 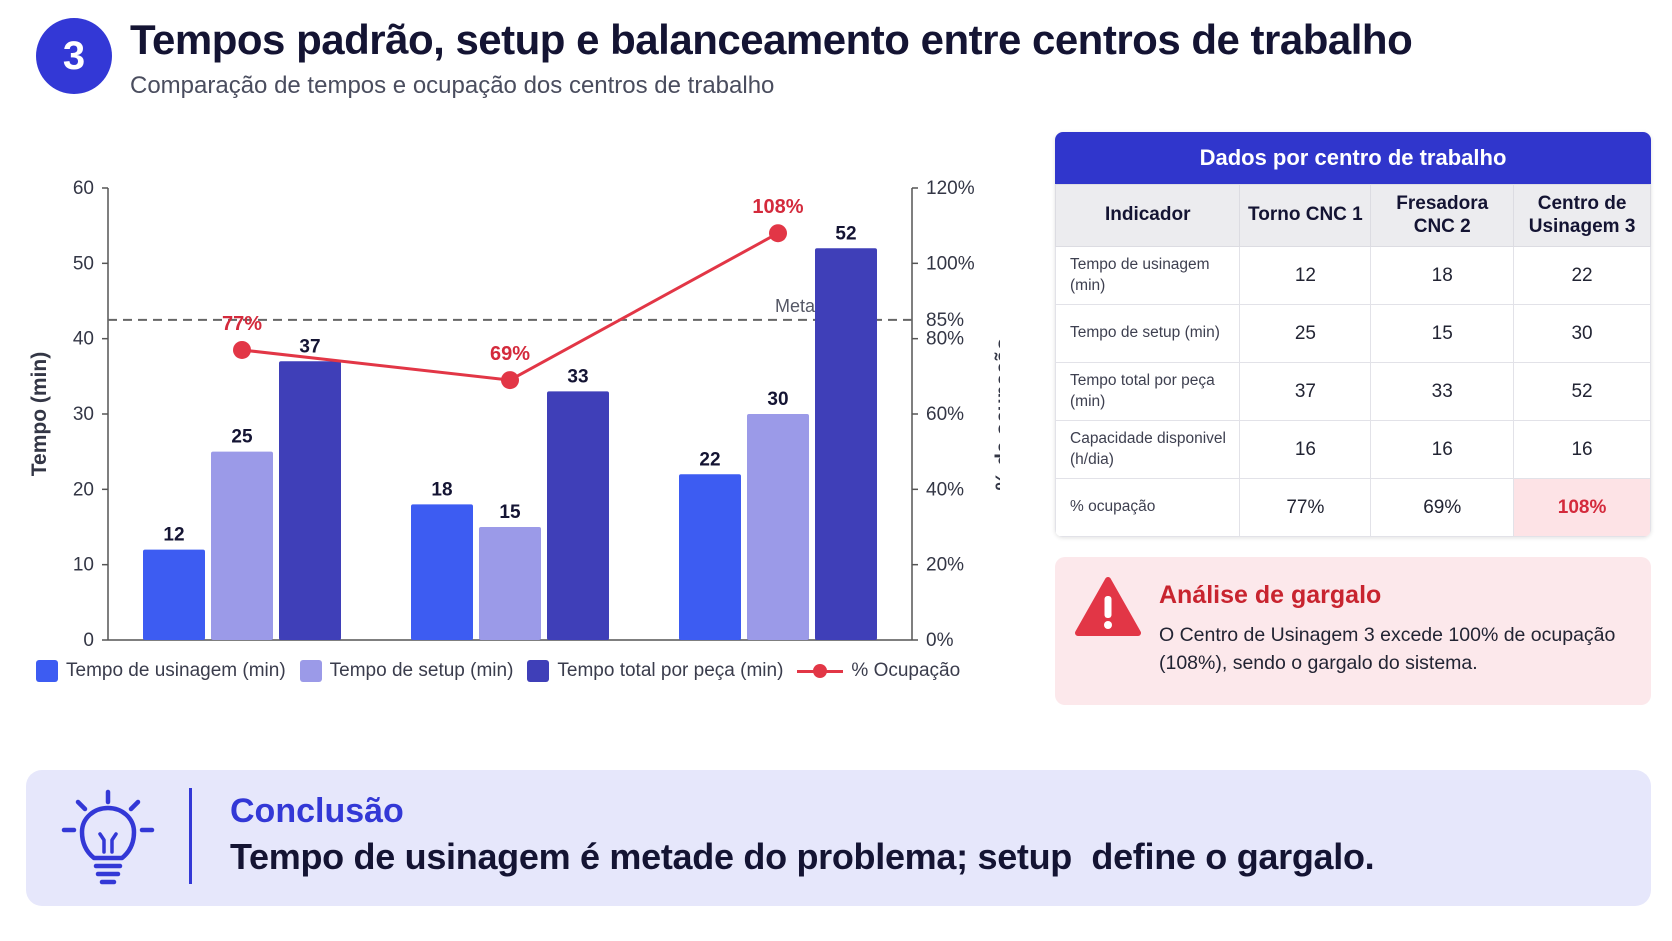 What do you see at coordinates (945, 565) in the screenshot?
I see `y2-tick-label: 20%` at bounding box center [945, 565].